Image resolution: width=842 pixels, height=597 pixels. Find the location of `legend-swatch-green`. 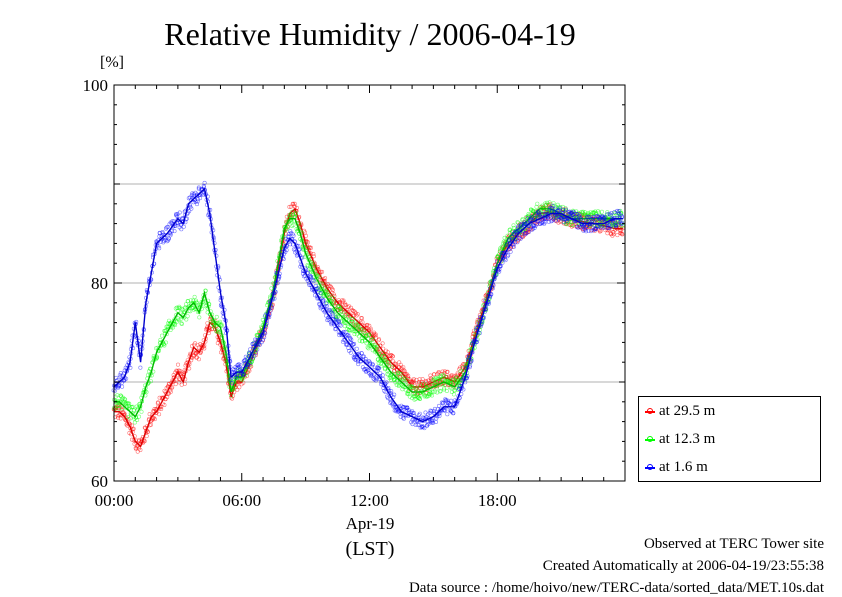

legend-swatch-green is located at coordinates (650, 440).